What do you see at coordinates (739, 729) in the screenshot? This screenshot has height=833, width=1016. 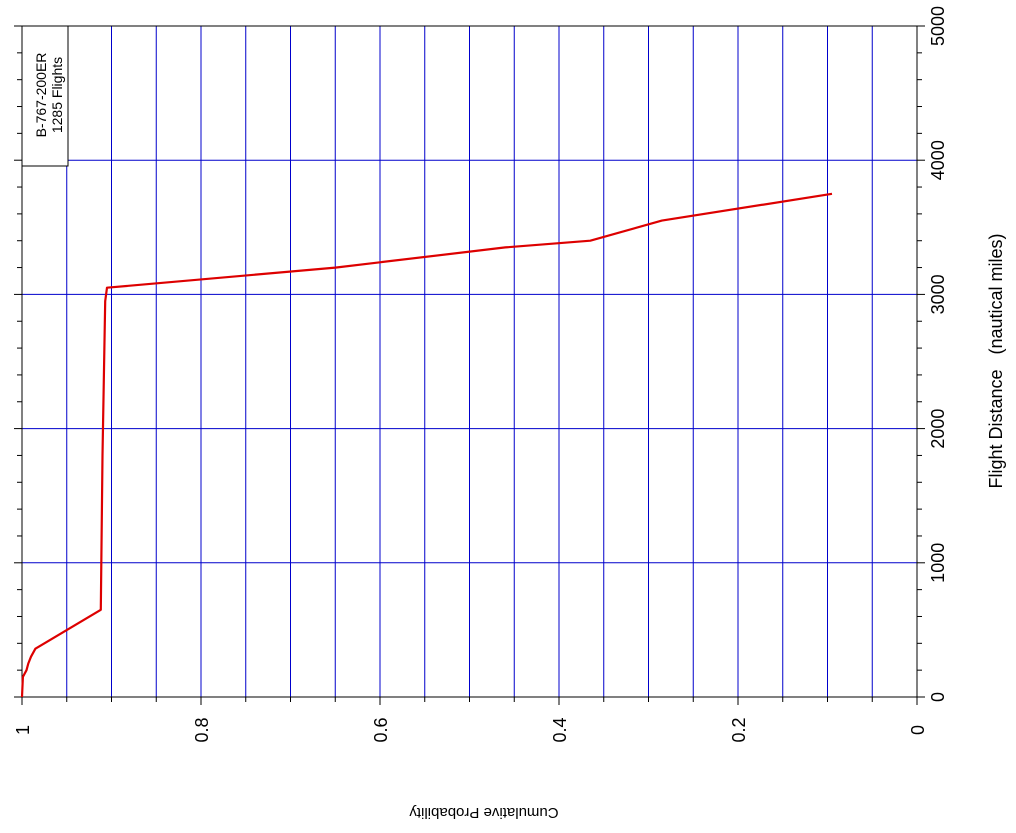 I see `y-tick-label: 0.2` at bounding box center [739, 729].